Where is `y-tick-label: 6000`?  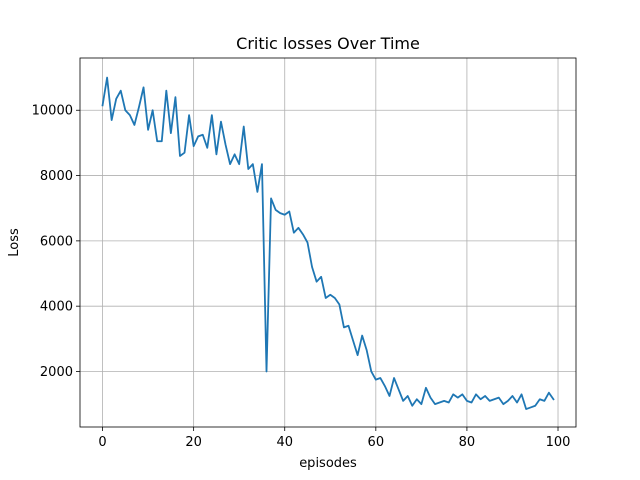 y-tick-label: 6000 is located at coordinates (56, 241).